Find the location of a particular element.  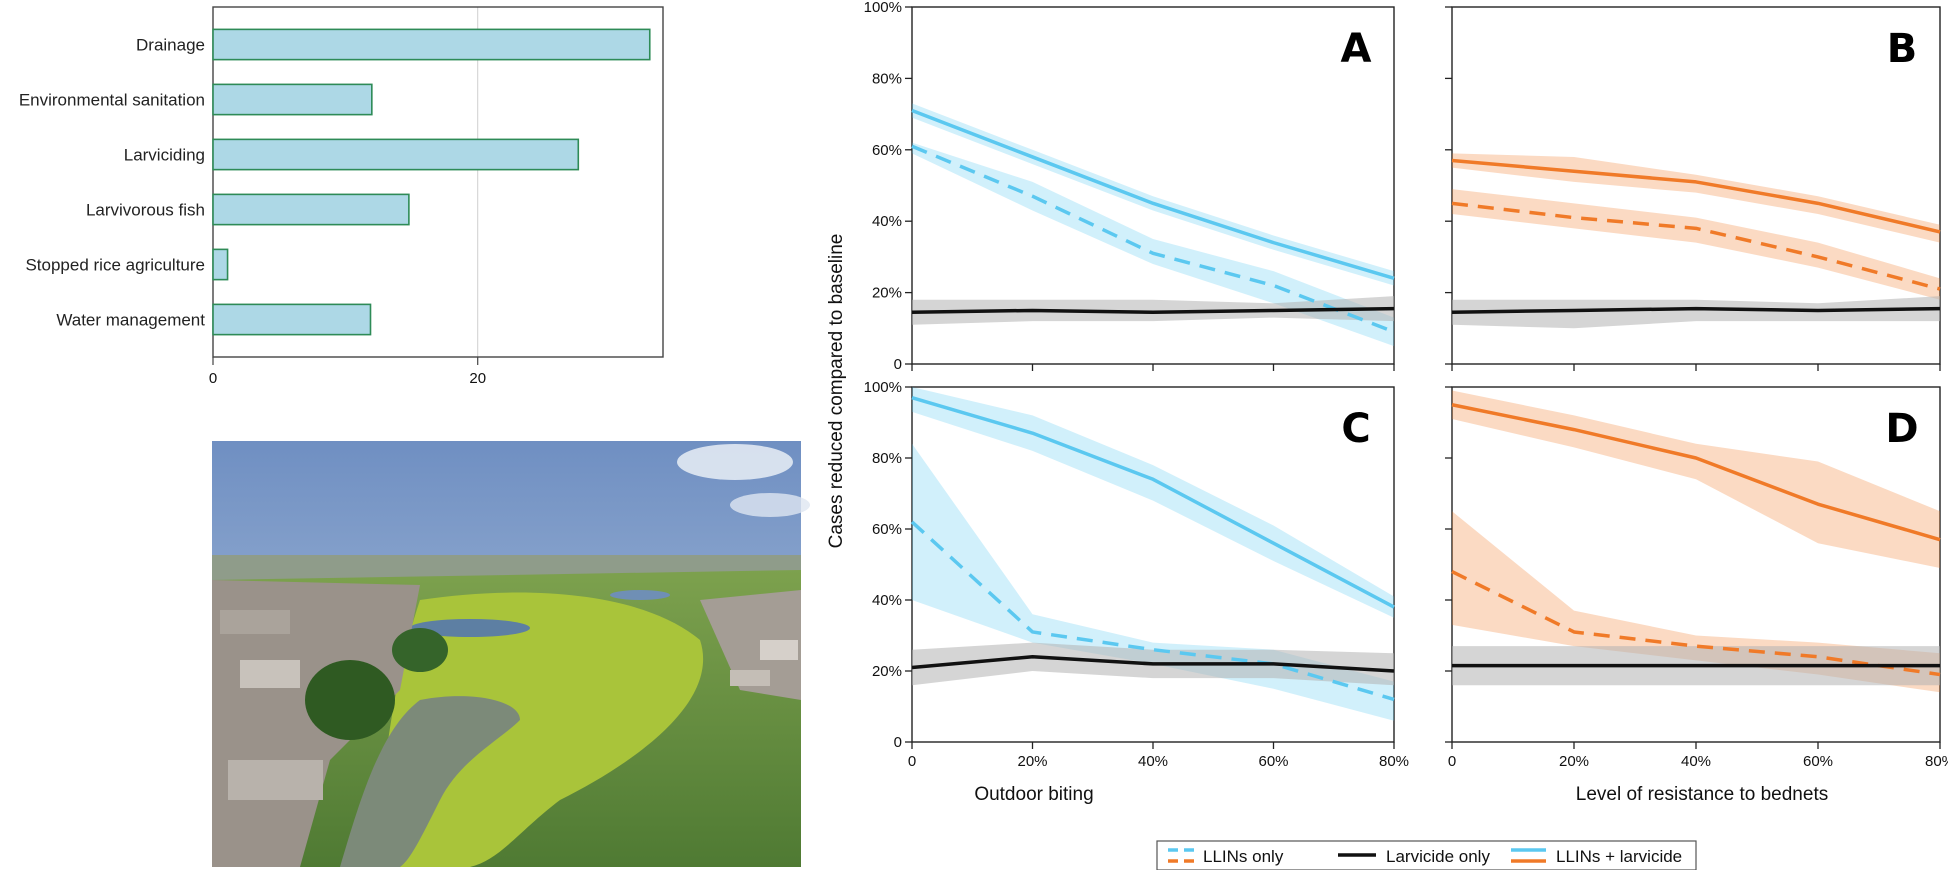

panel-b: B is located at coordinates (1693, 188).